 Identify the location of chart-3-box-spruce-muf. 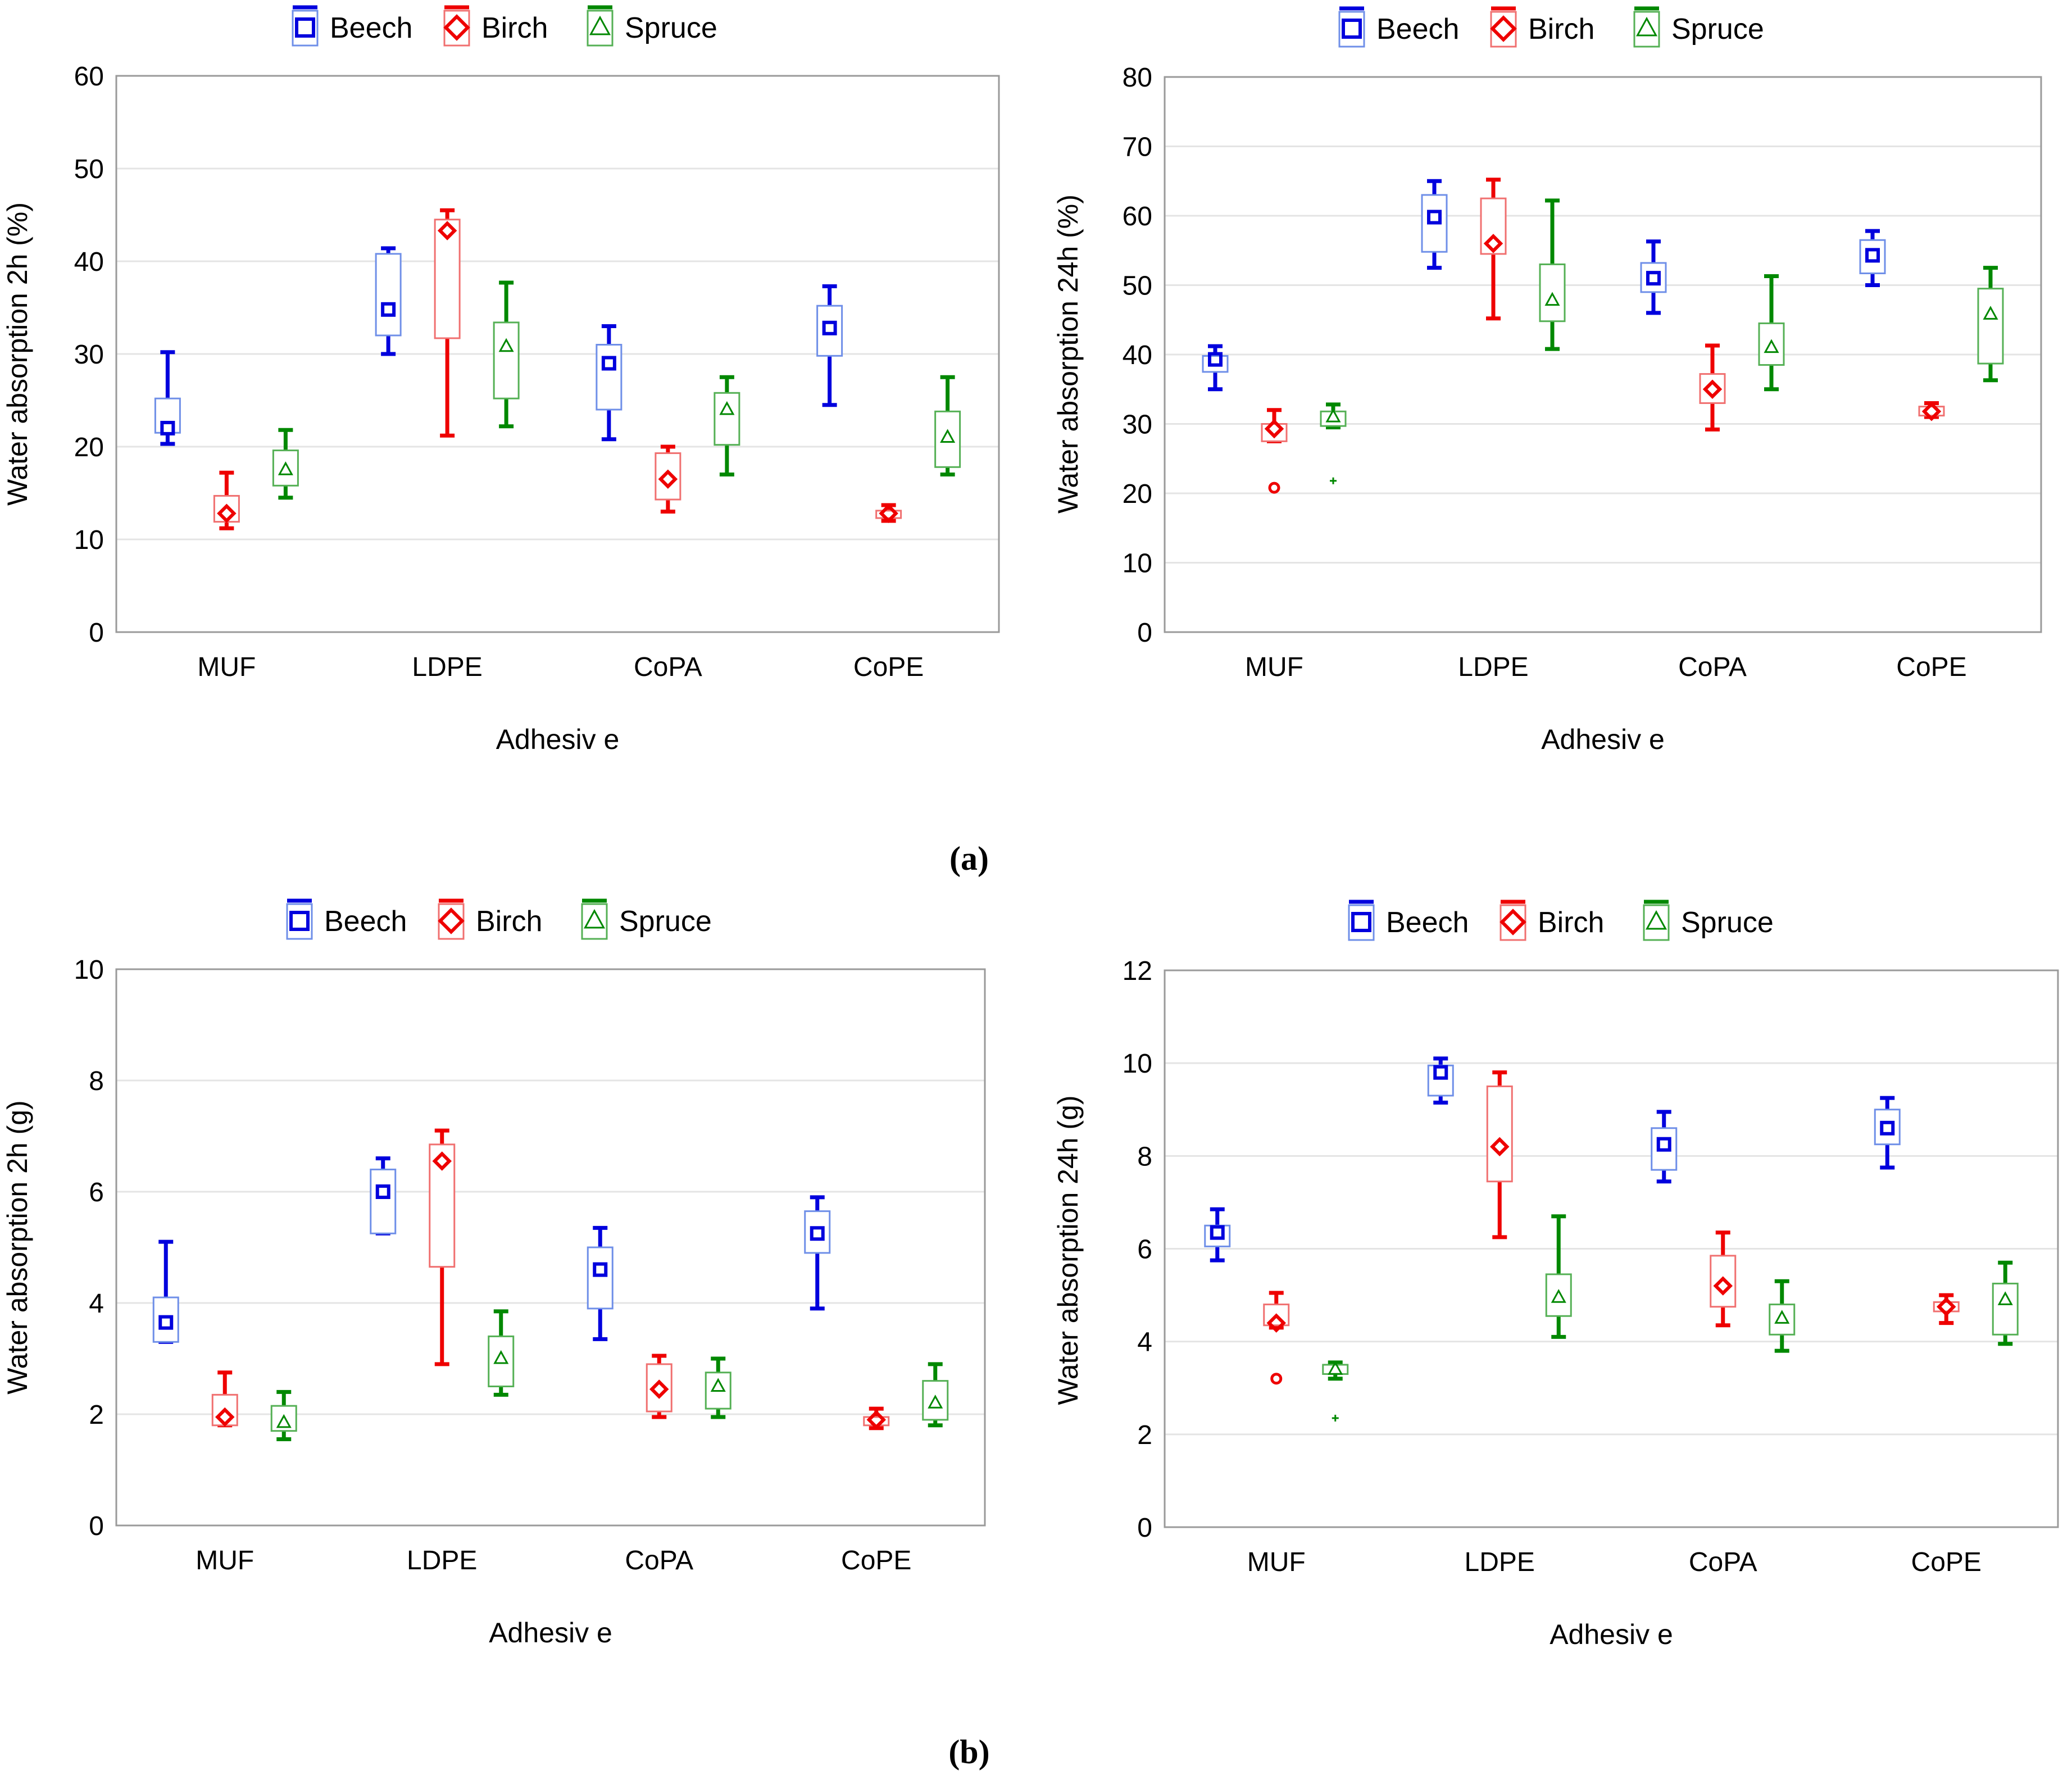
(283, 1416).